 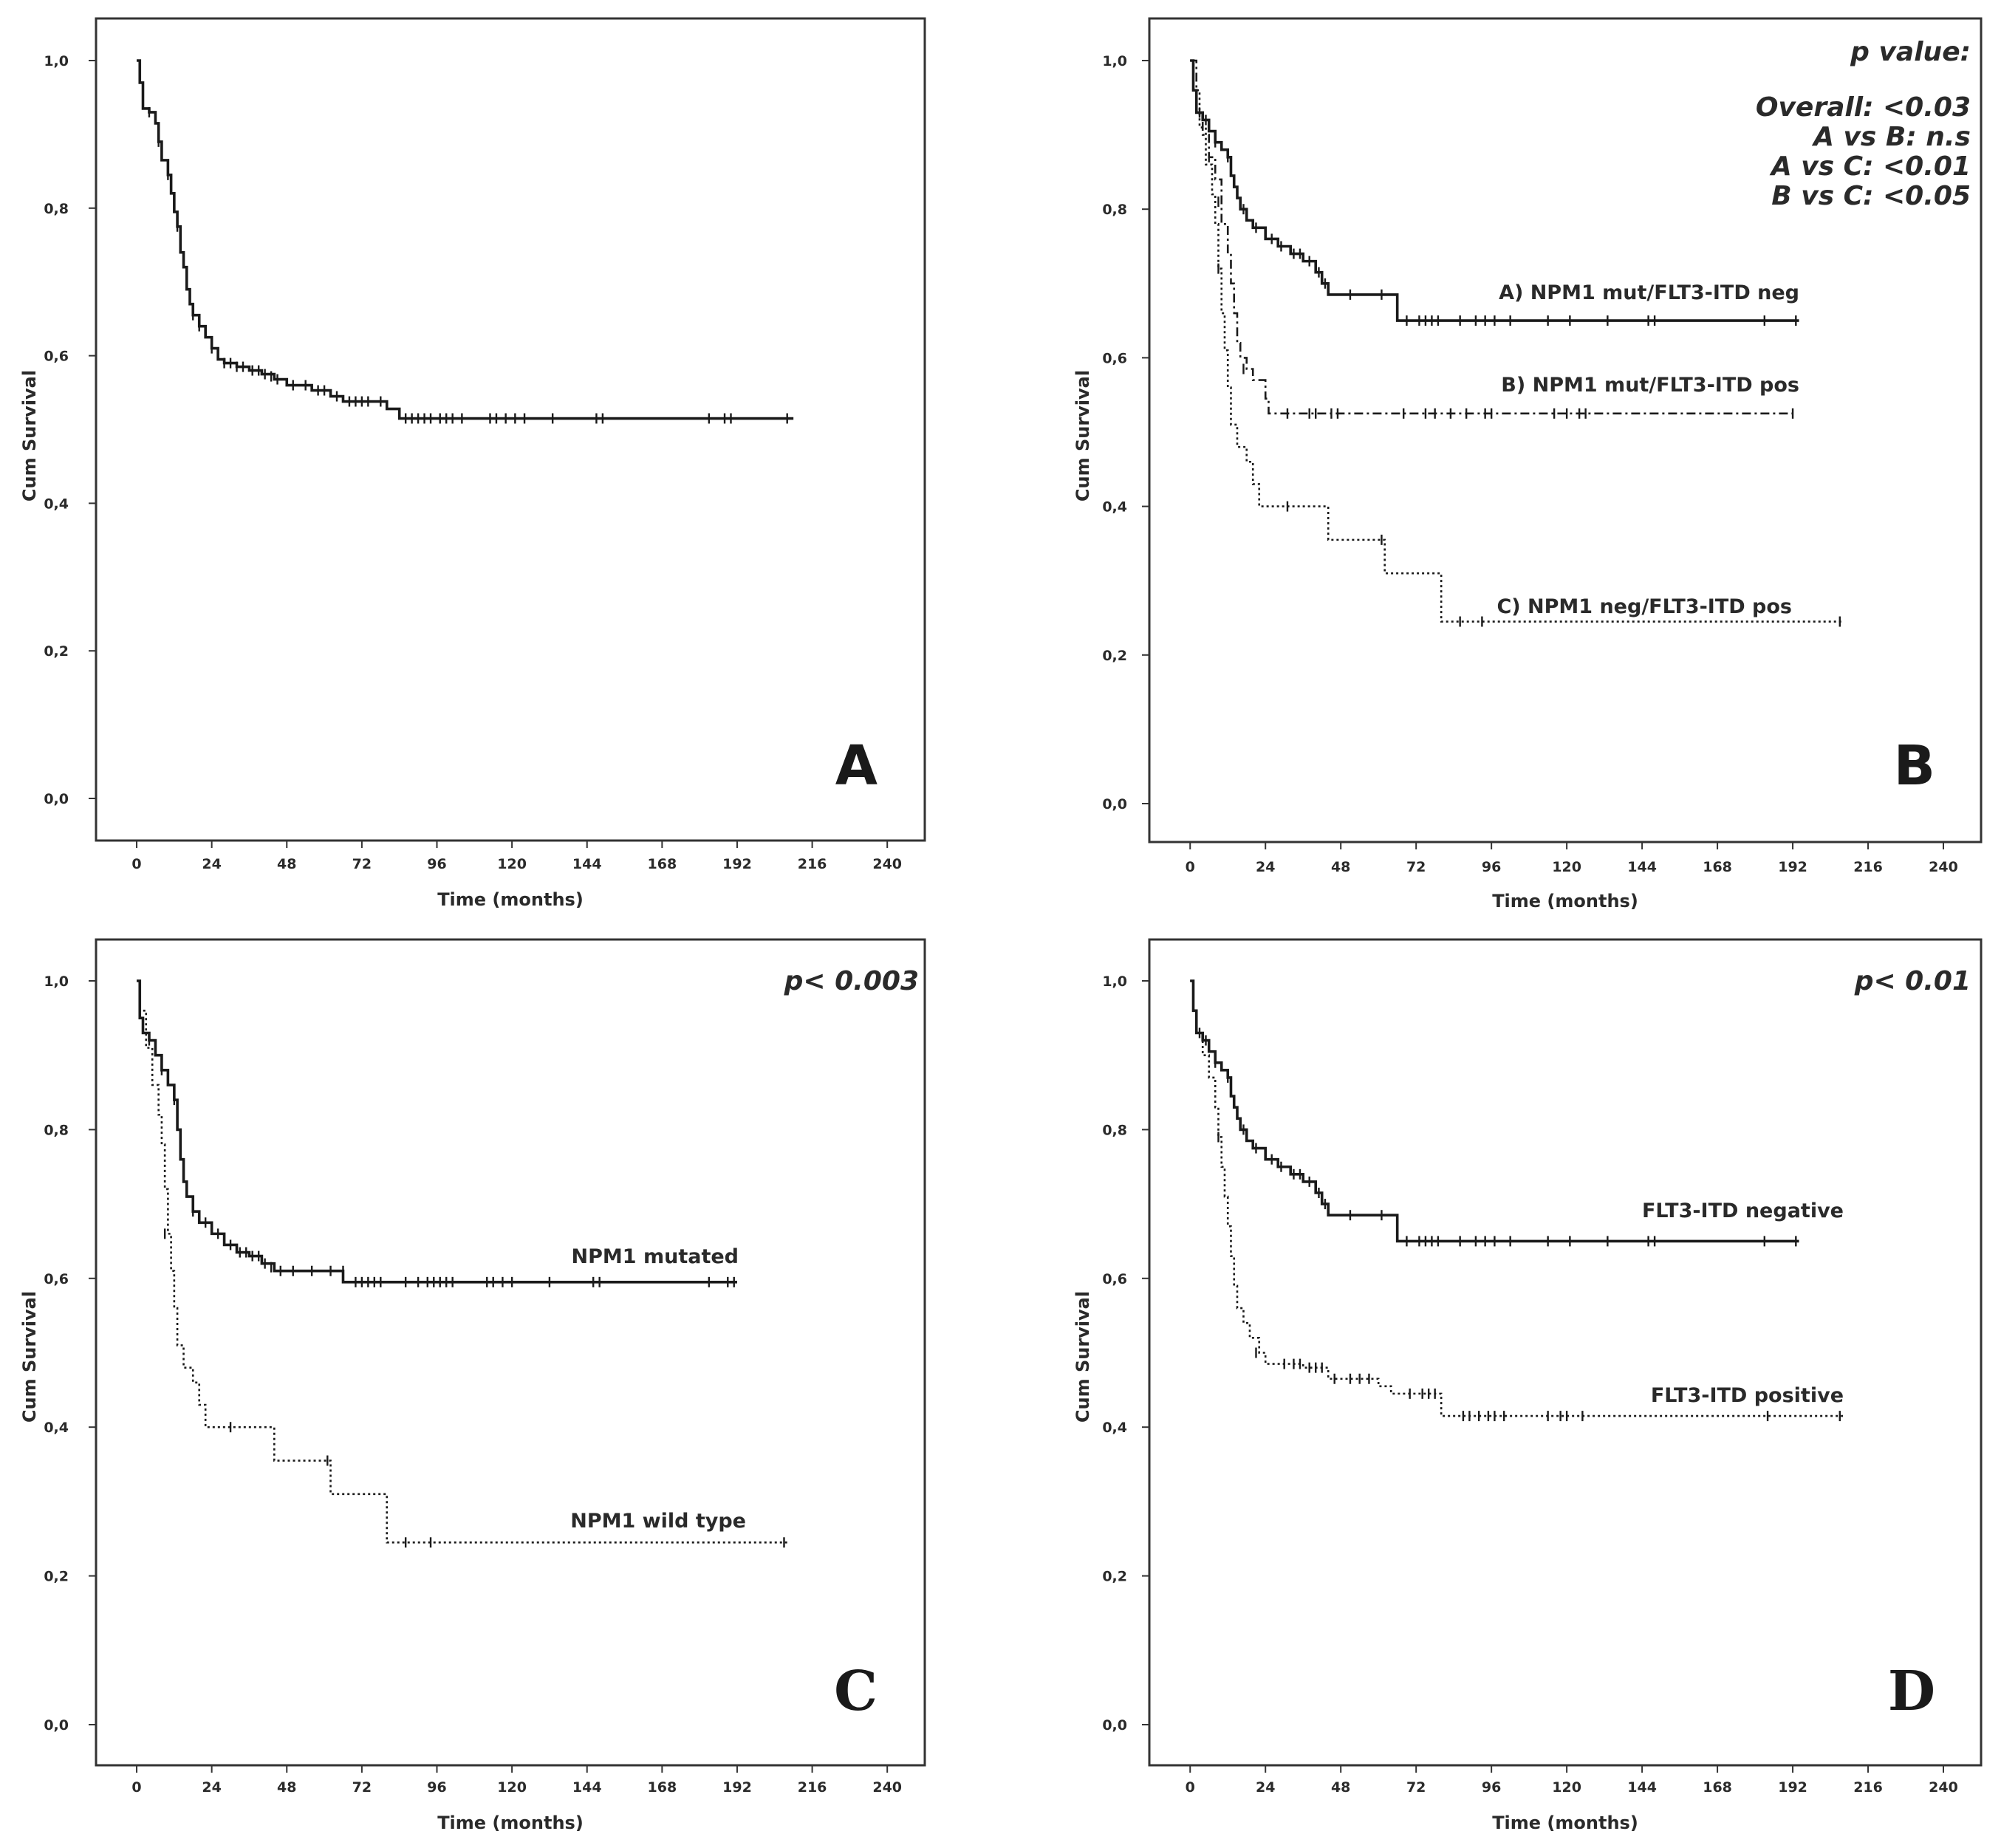 What do you see at coordinates (437, 1787) in the screenshot?
I see `panel-c-x-tick-label: 96` at bounding box center [437, 1787].